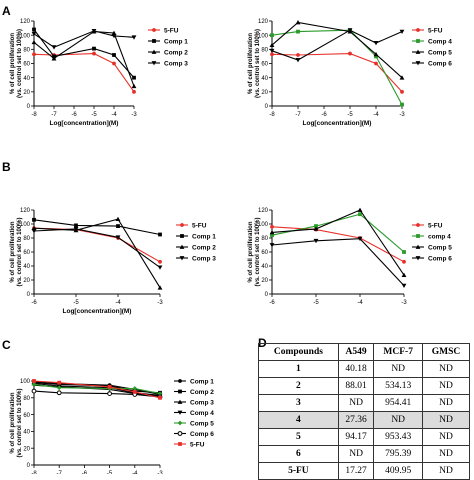  What do you see at coordinates (324, 115) in the screenshot?
I see `x-tick-label: -6` at bounding box center [324, 115].